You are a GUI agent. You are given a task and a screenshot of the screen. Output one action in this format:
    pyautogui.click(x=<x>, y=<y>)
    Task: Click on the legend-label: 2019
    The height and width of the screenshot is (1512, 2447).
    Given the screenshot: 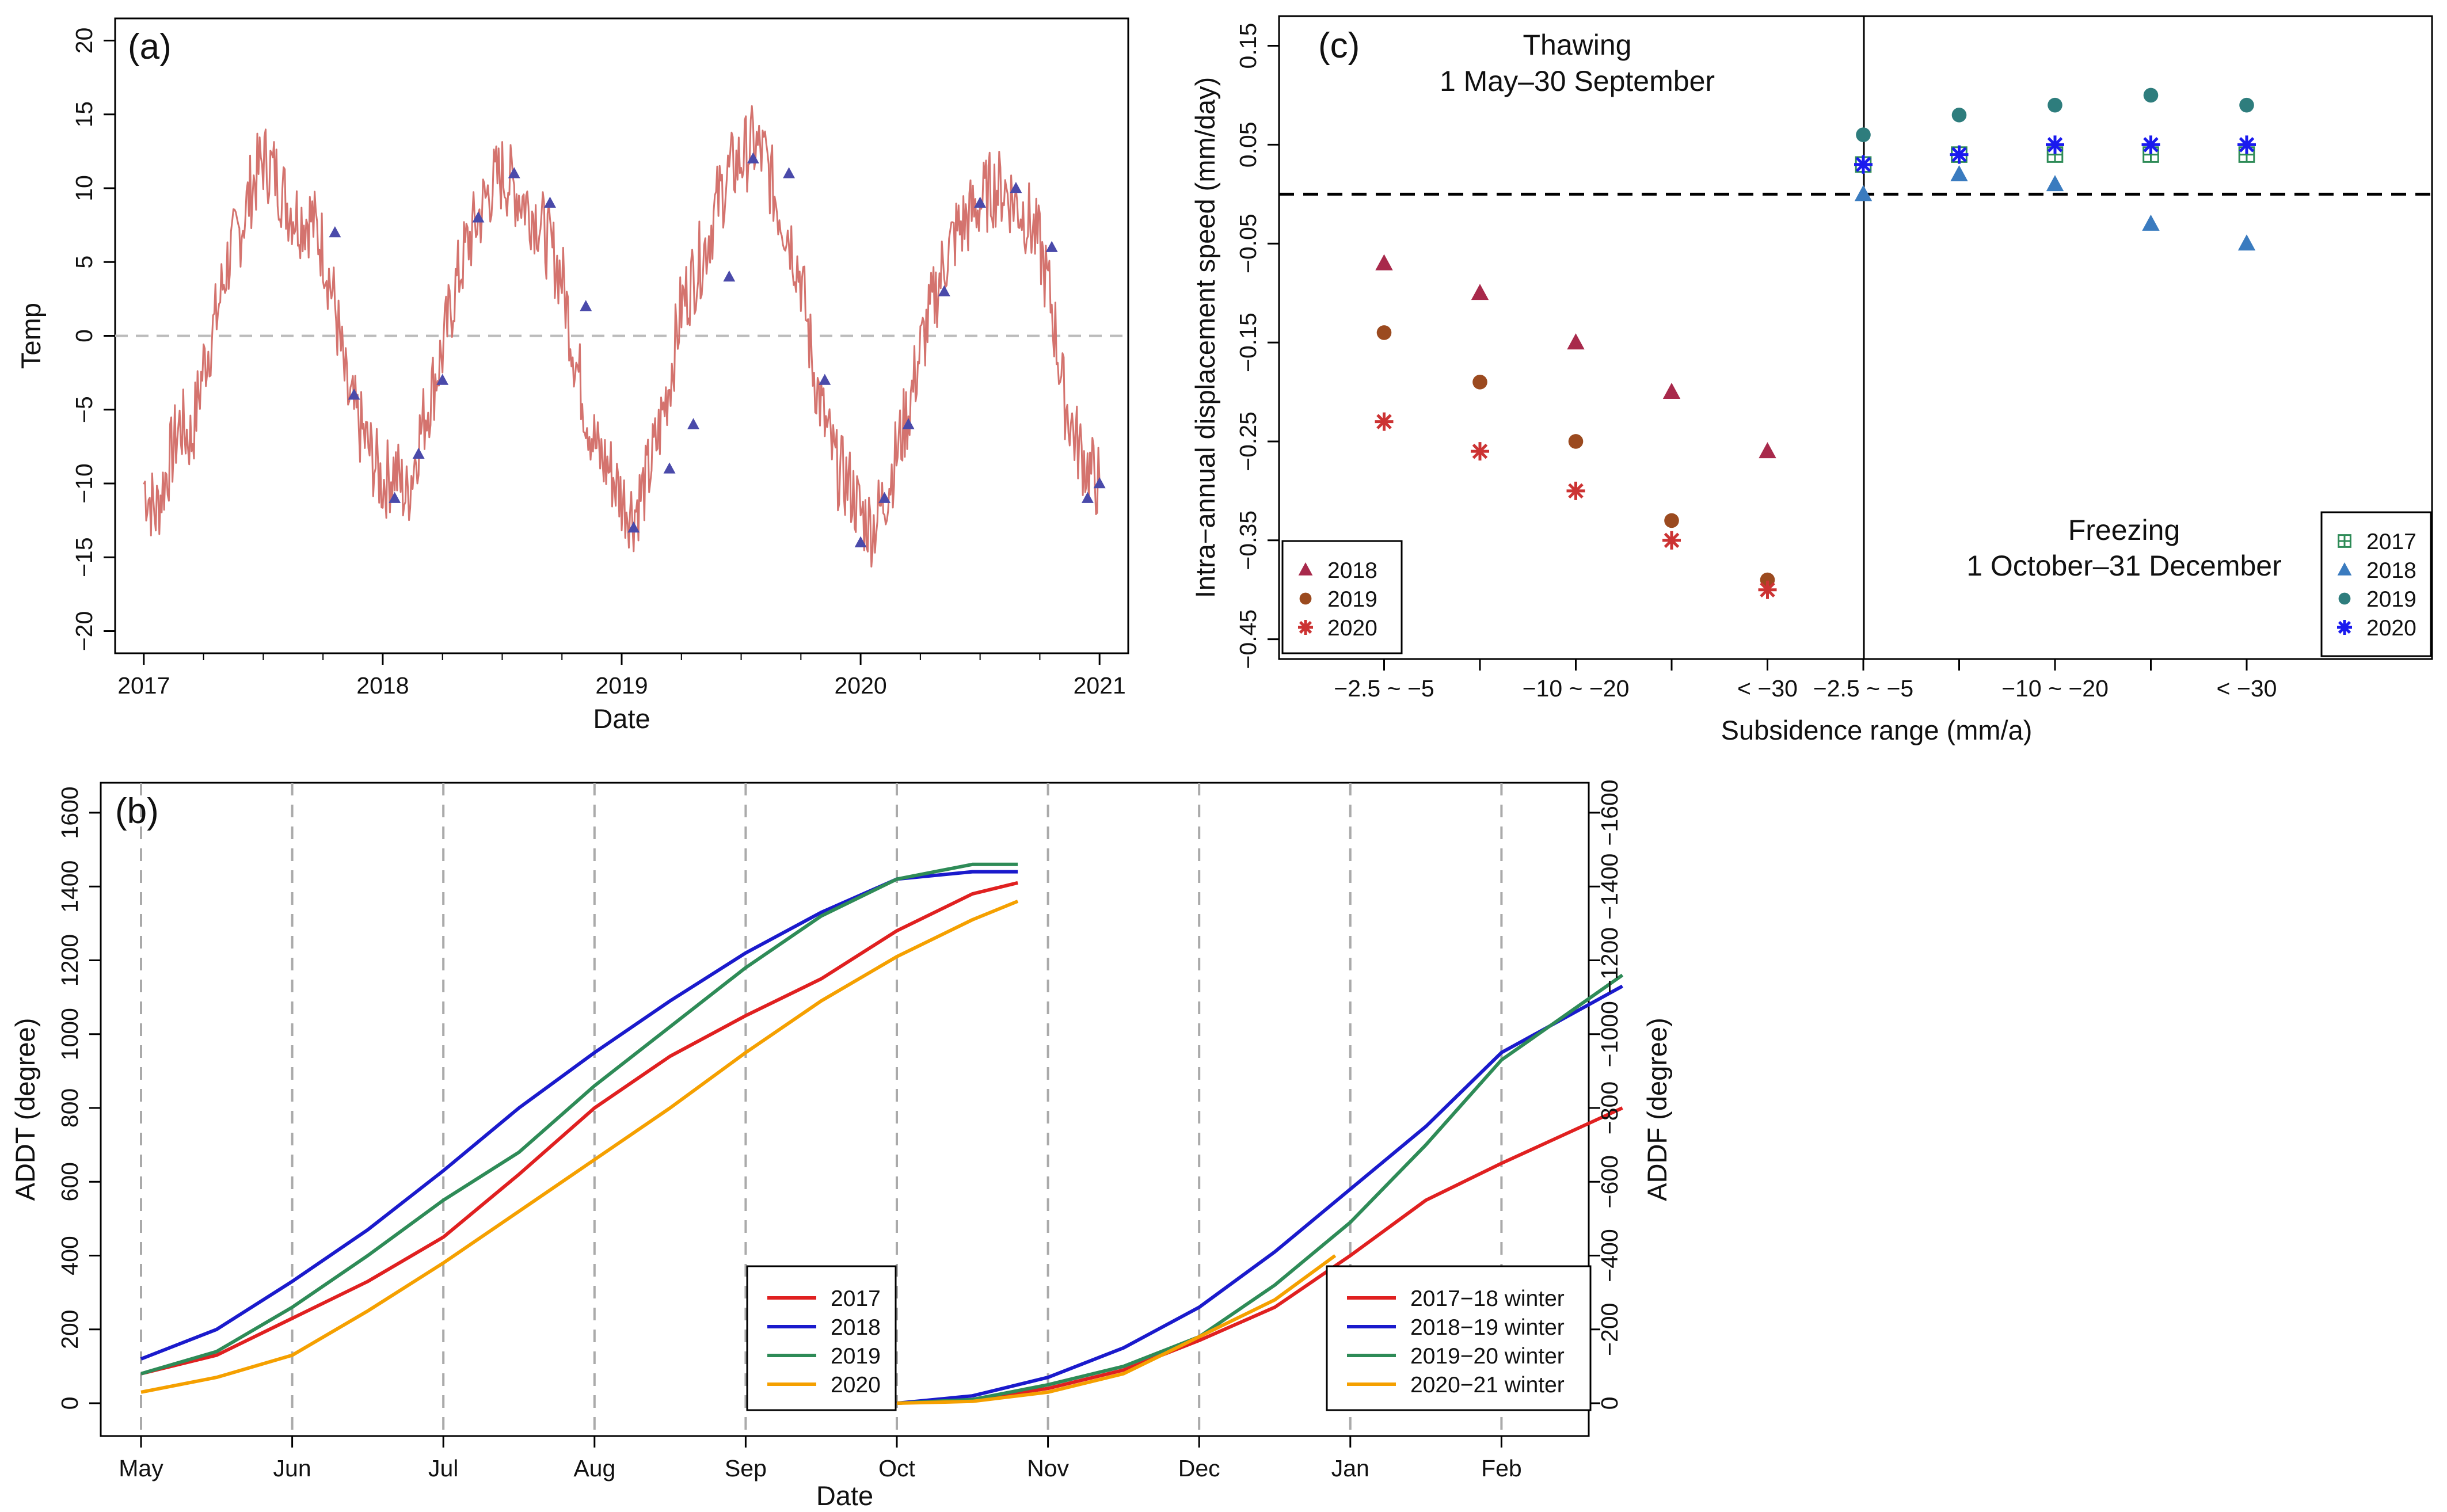 What is the action you would take?
    pyautogui.click(x=2391, y=599)
    